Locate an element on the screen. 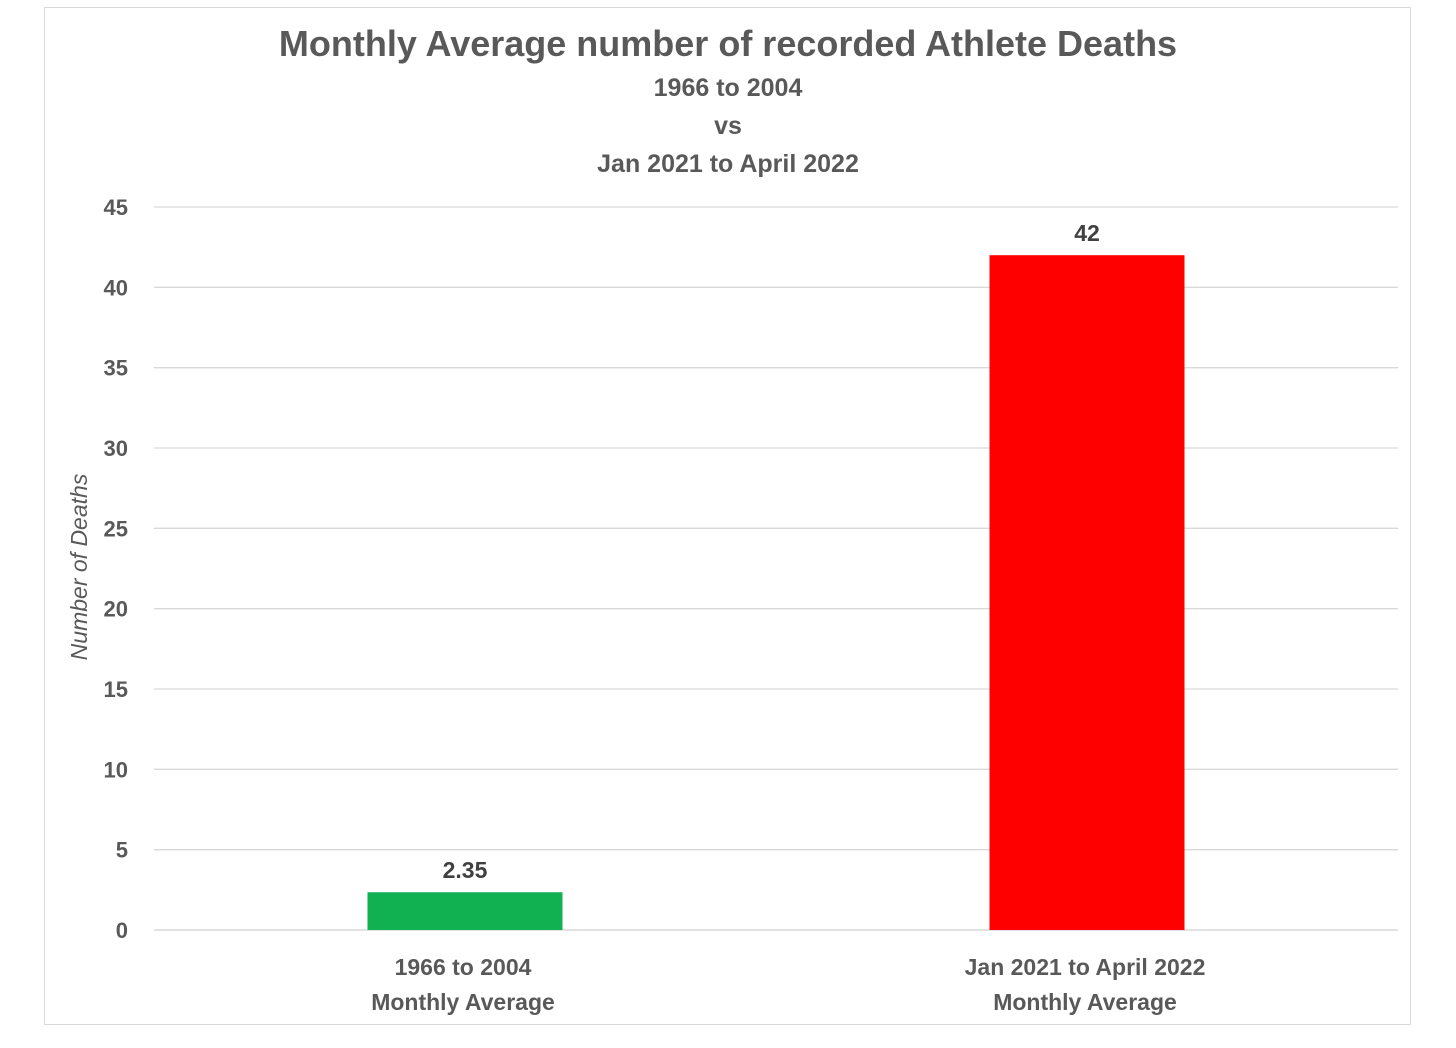 This screenshot has width=1456, height=1048. y-tick-label: 30 is located at coordinates (116, 448).